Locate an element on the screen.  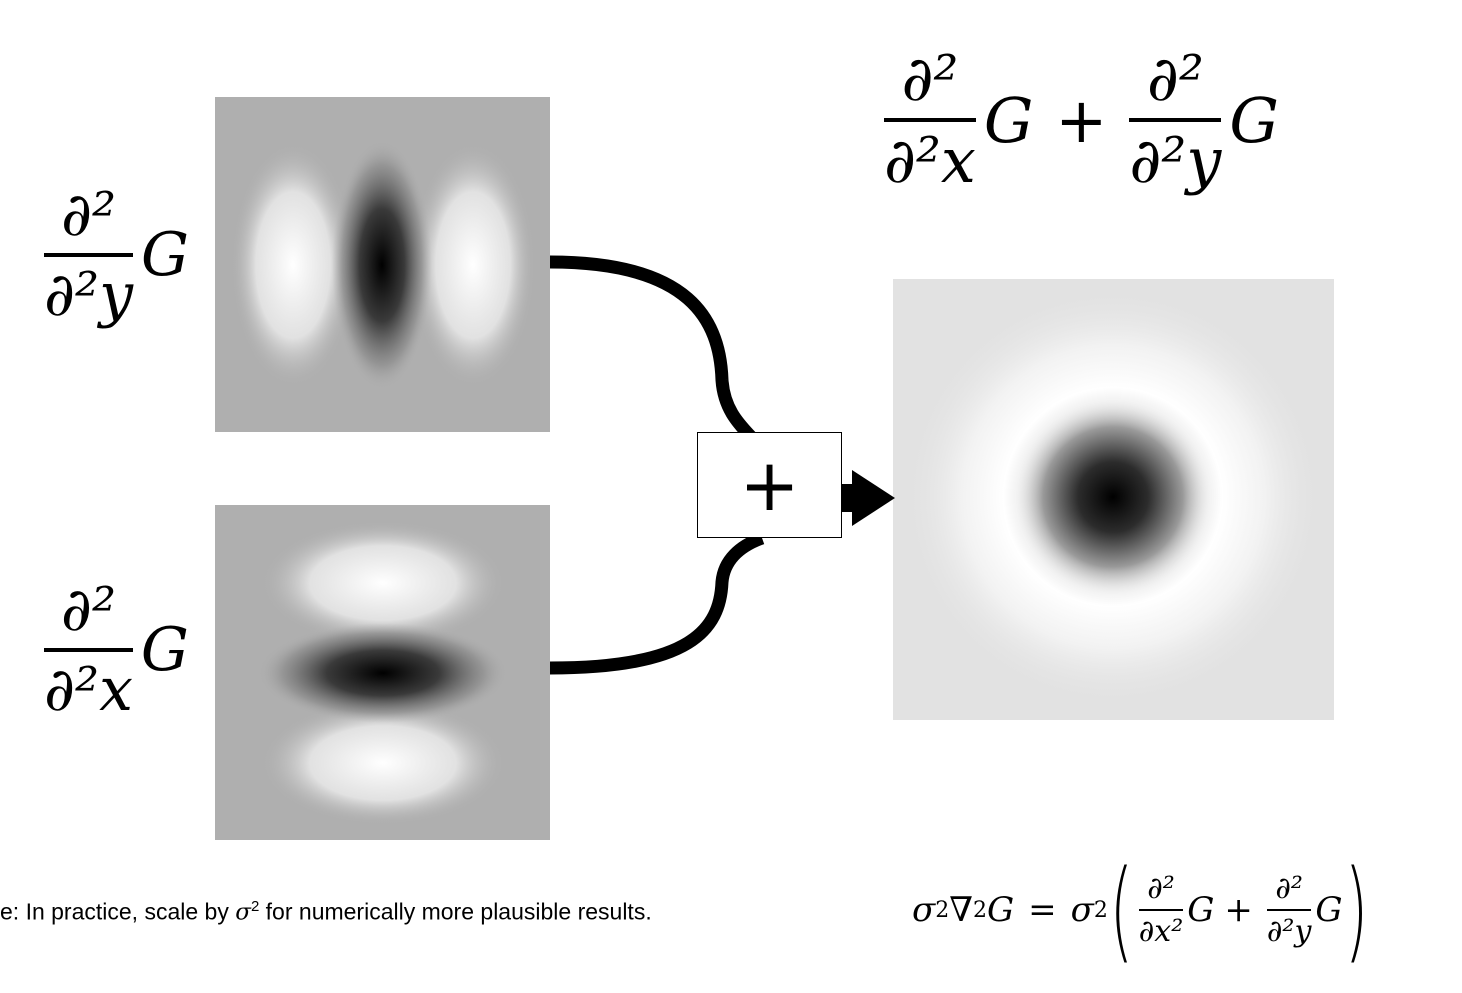
kernel-d2x-light-lobe-bottom is located at coordinates (383, 763).